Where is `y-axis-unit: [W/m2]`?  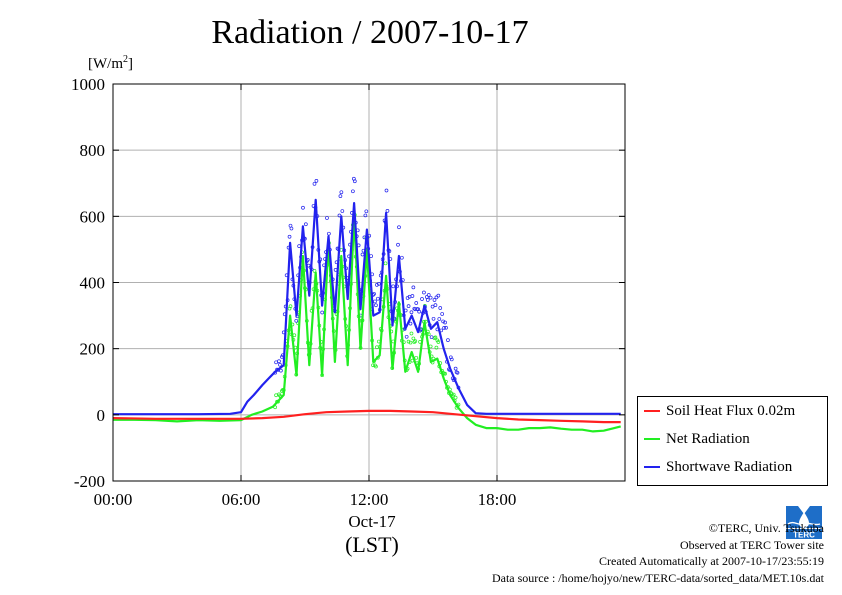
y-axis-unit: [W/m2] is located at coordinates (110, 63).